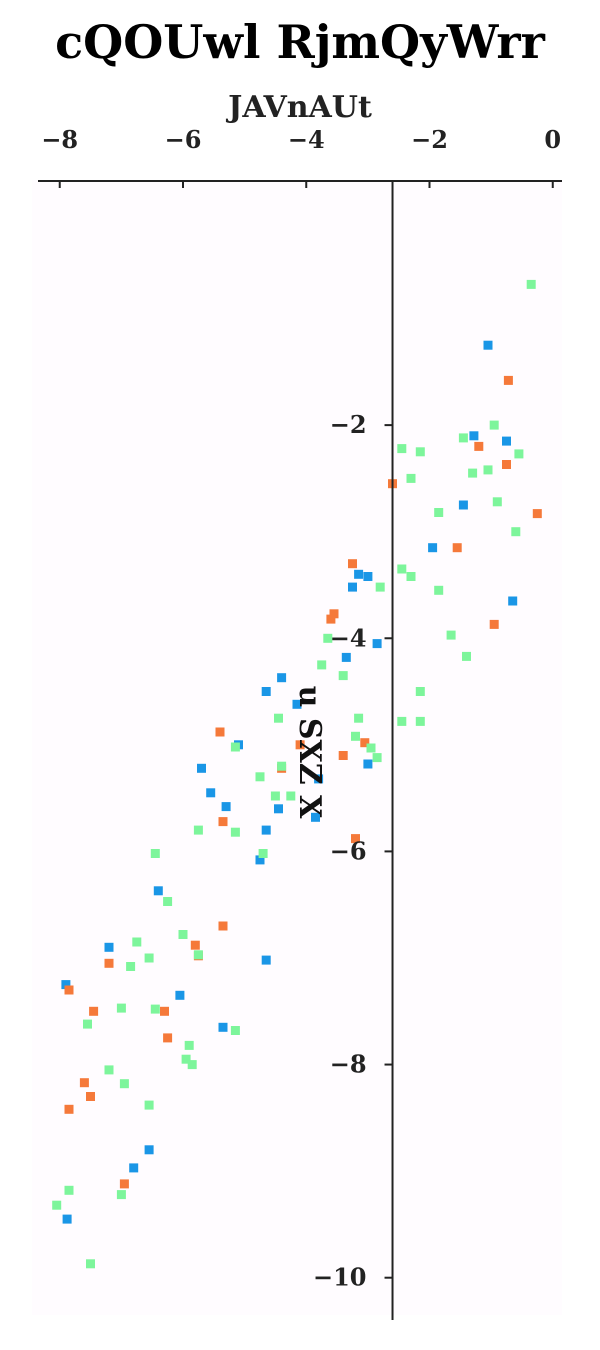 The width and height of the screenshot is (600, 1350). What do you see at coordinates (309, 753) in the screenshot?
I see `y-axis-label: u SXZ X` at bounding box center [309, 753].